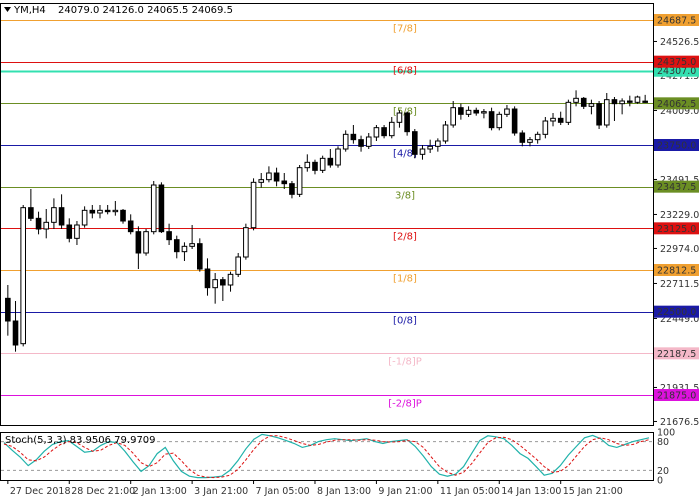 This screenshot has height=500, width=700. What do you see at coordinates (160, 491) in the screenshot?
I see `x-tick-label: 2 Jan 13:00` at bounding box center [160, 491].